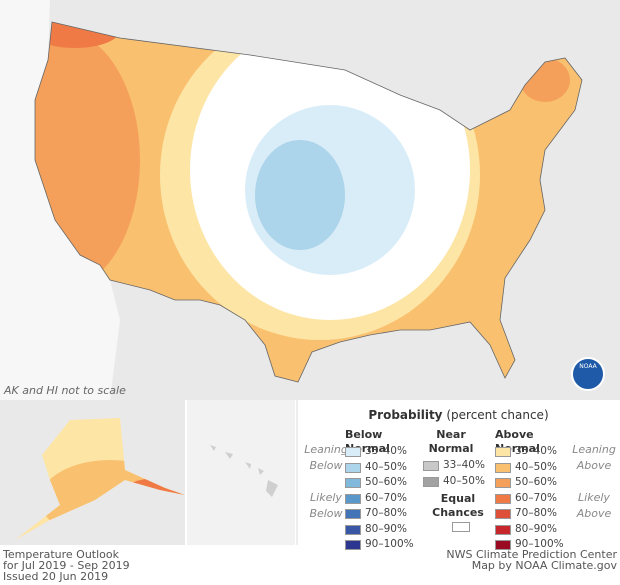 The width and height of the screenshot is (620, 585). What do you see at coordinates (458, 505) in the screenshot?
I see `equal-chances-label: Equal Chances` at bounding box center [458, 505].